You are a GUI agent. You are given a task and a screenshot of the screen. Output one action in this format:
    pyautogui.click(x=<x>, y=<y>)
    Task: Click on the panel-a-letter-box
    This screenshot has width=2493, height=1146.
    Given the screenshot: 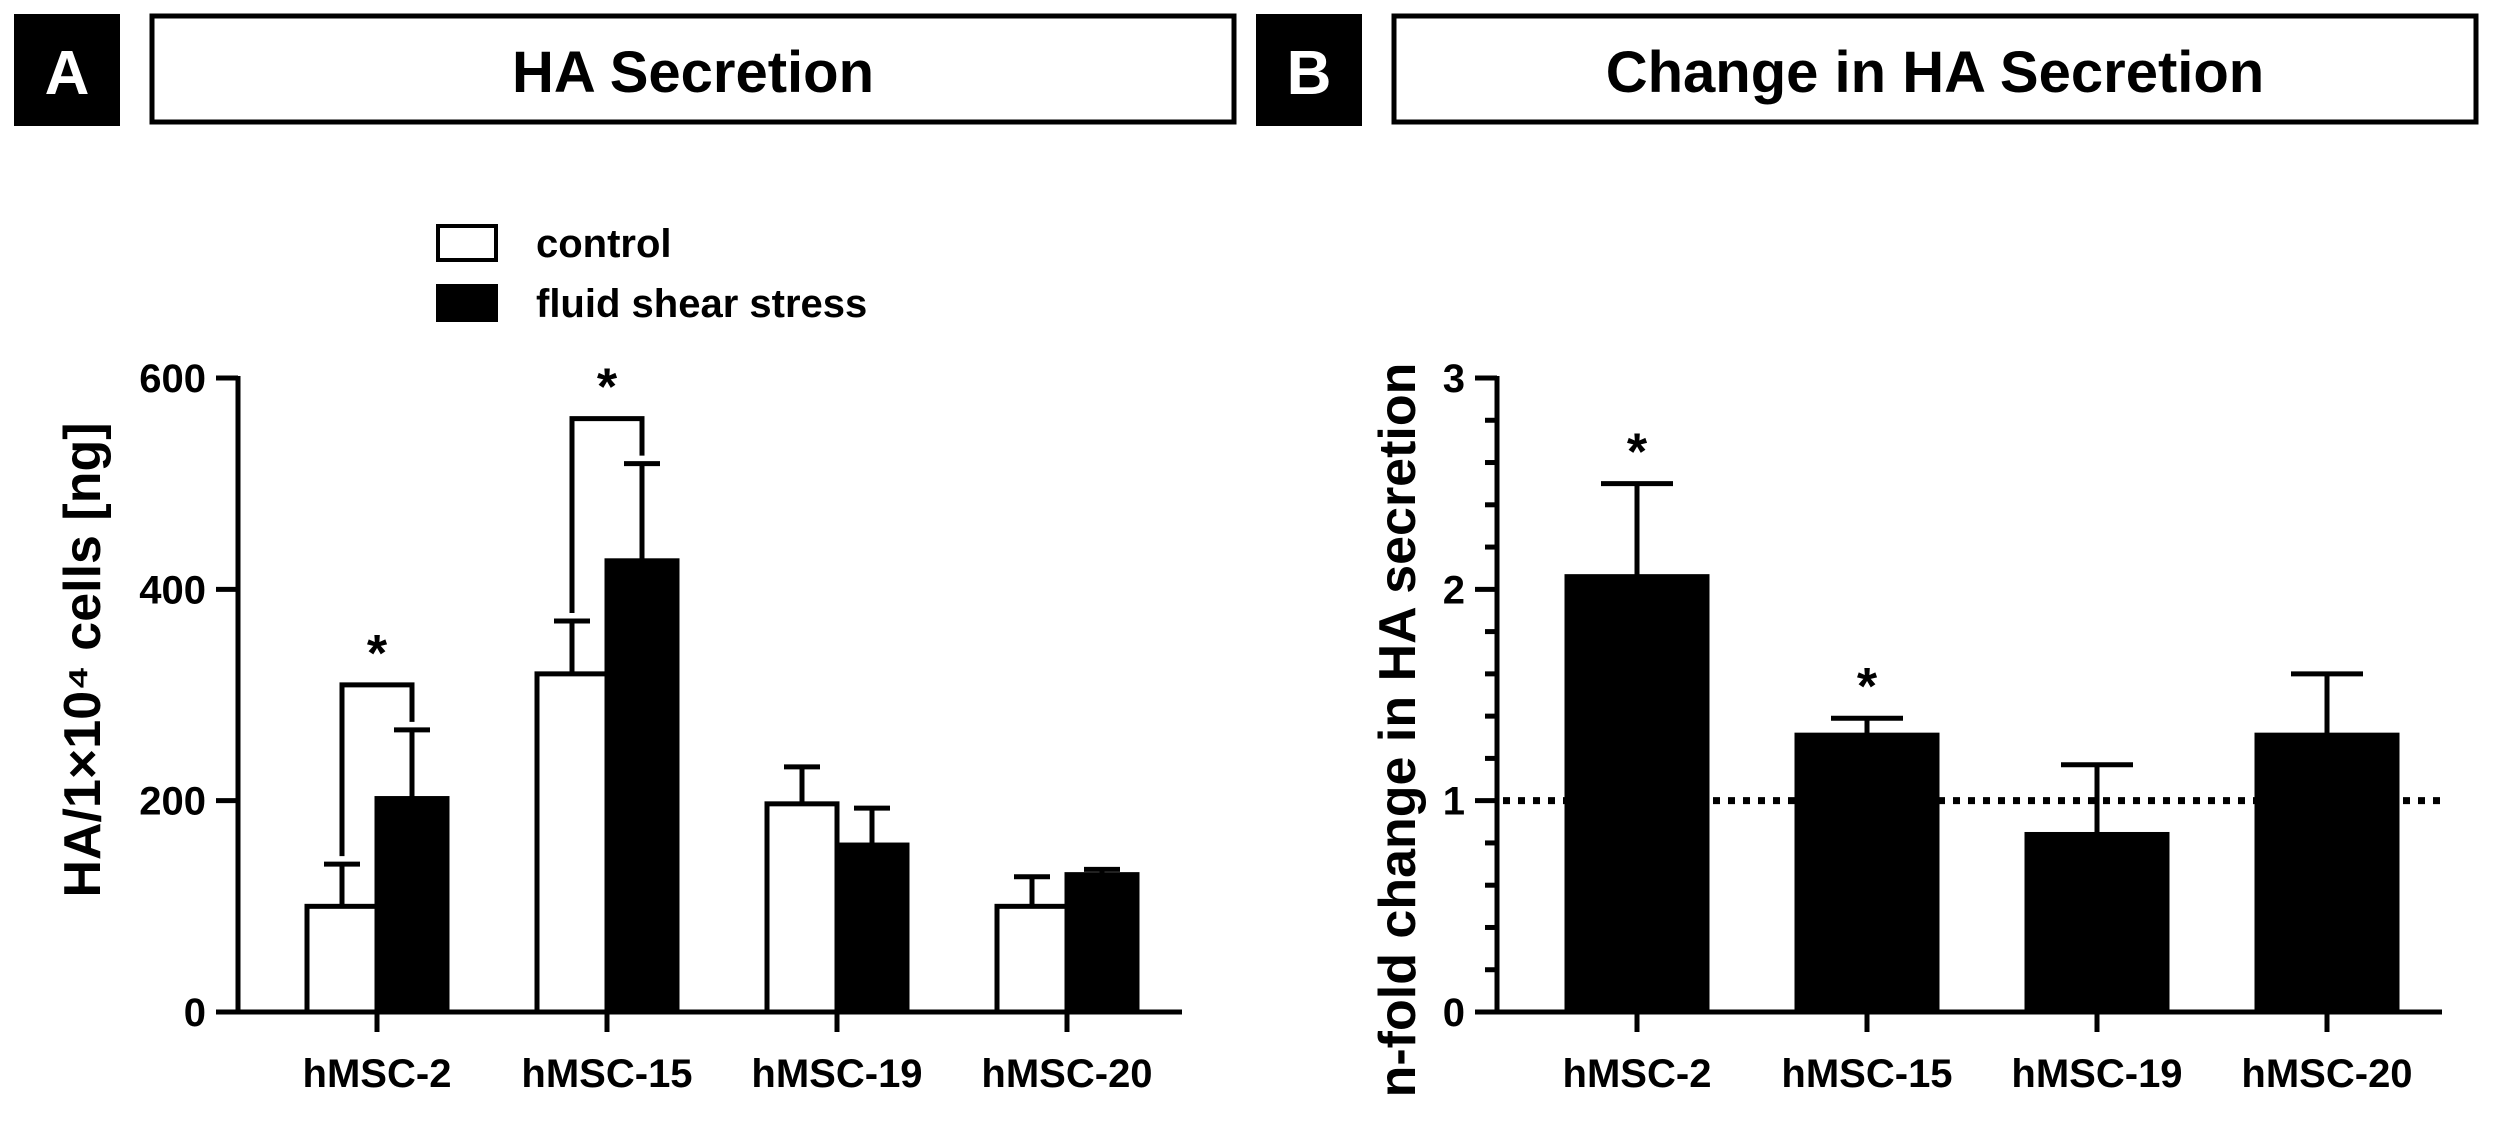 What is the action you would take?
    pyautogui.click(x=67, y=70)
    